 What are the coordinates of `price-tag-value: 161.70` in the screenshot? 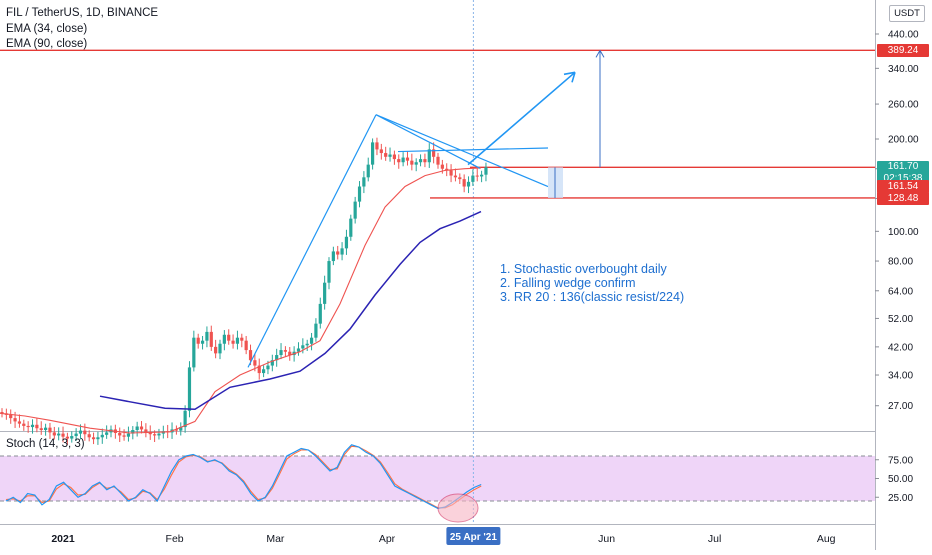 It's located at (903, 167).